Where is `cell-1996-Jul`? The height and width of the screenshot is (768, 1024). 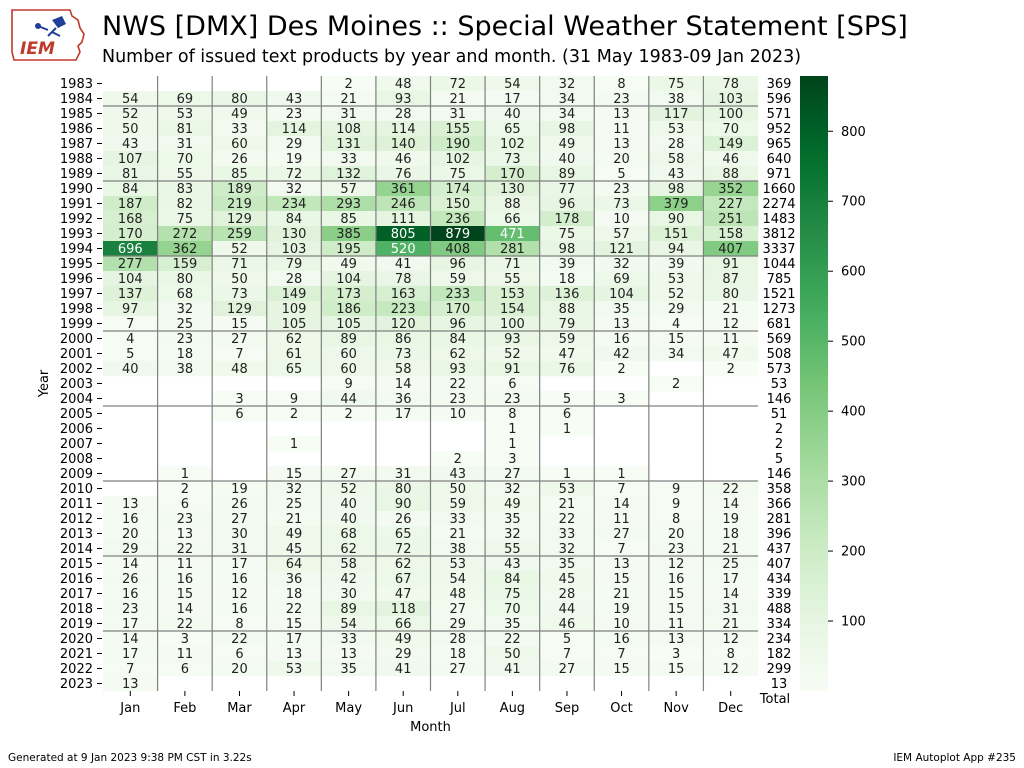 cell-1996-Jul is located at coordinates (458, 279).